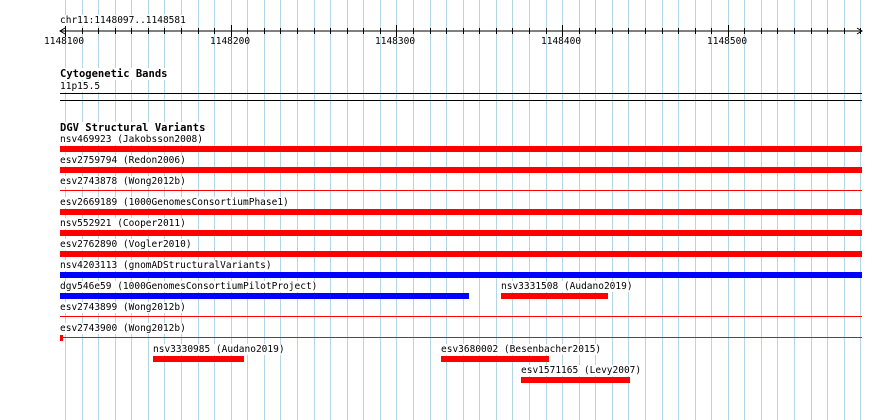 The image size is (890, 420). I want to click on variant-label: esv1571165 (Levy2007), so click(582, 370).